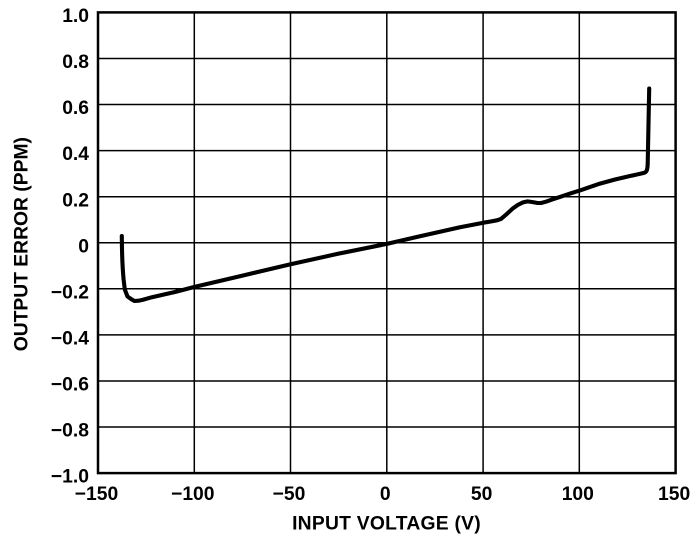 The image size is (695, 544). Describe the element at coordinates (75, 200) in the screenshot. I see `svg-text: 0.2` at that location.